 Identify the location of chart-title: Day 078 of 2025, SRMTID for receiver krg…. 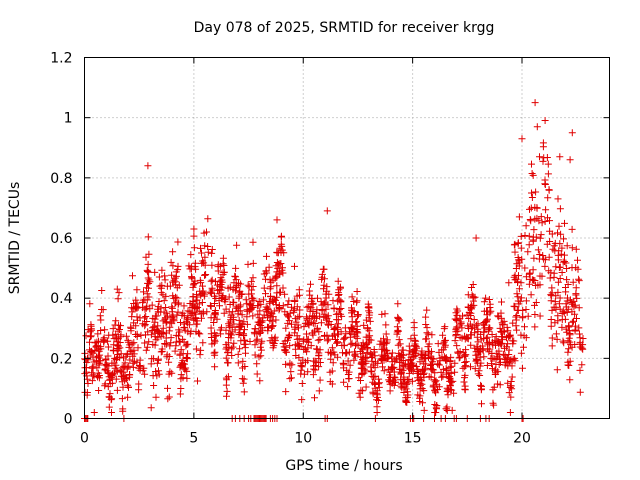
(344, 28).